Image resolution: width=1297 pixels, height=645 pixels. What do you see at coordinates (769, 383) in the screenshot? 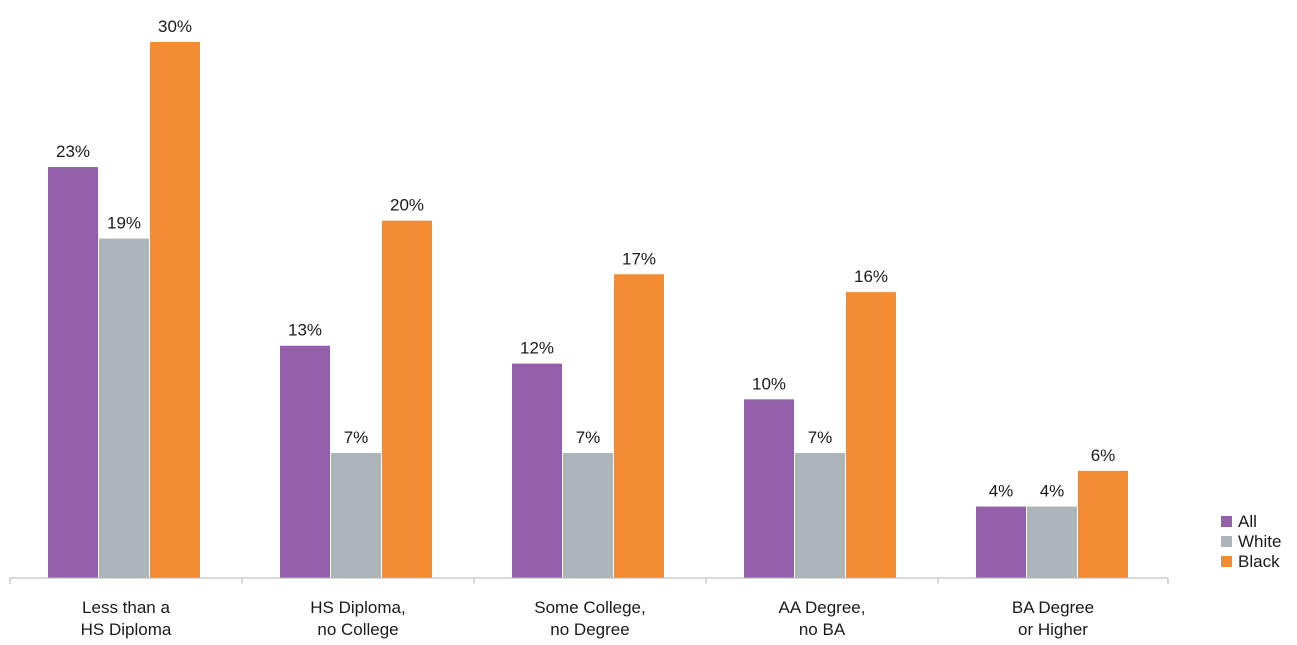
I see `data-label-all-3: 10%` at bounding box center [769, 383].